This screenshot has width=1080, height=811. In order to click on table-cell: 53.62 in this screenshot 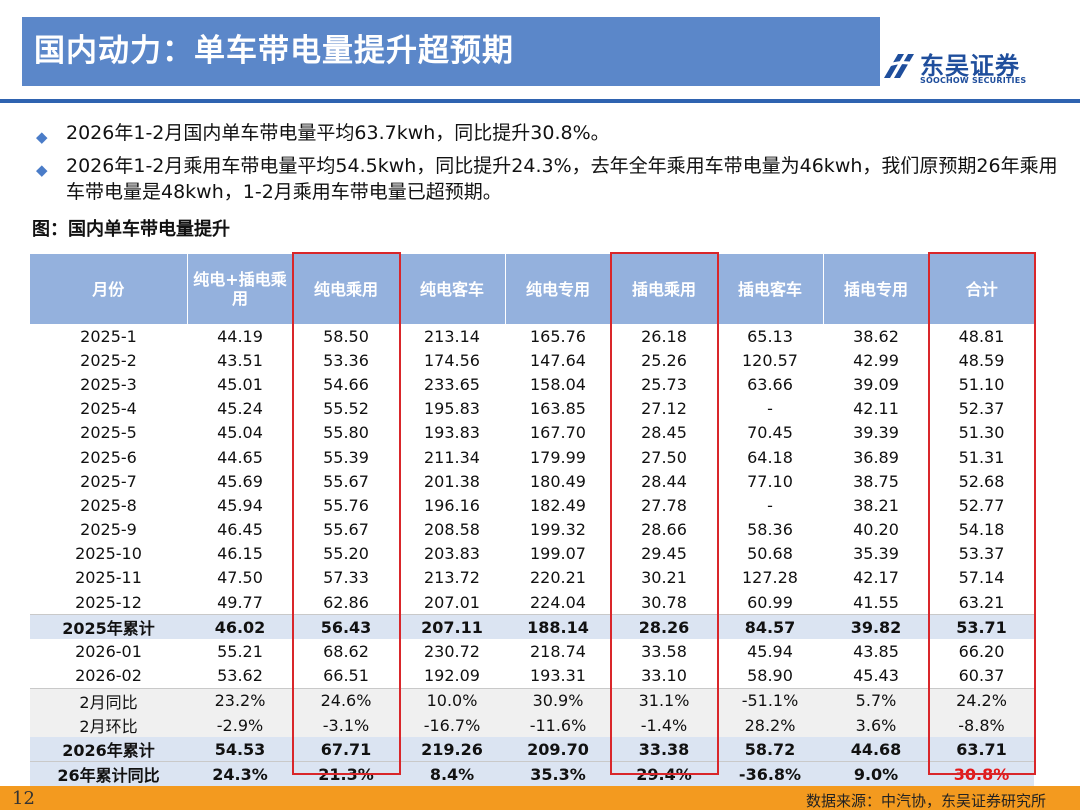, I will do `click(240, 676)`.